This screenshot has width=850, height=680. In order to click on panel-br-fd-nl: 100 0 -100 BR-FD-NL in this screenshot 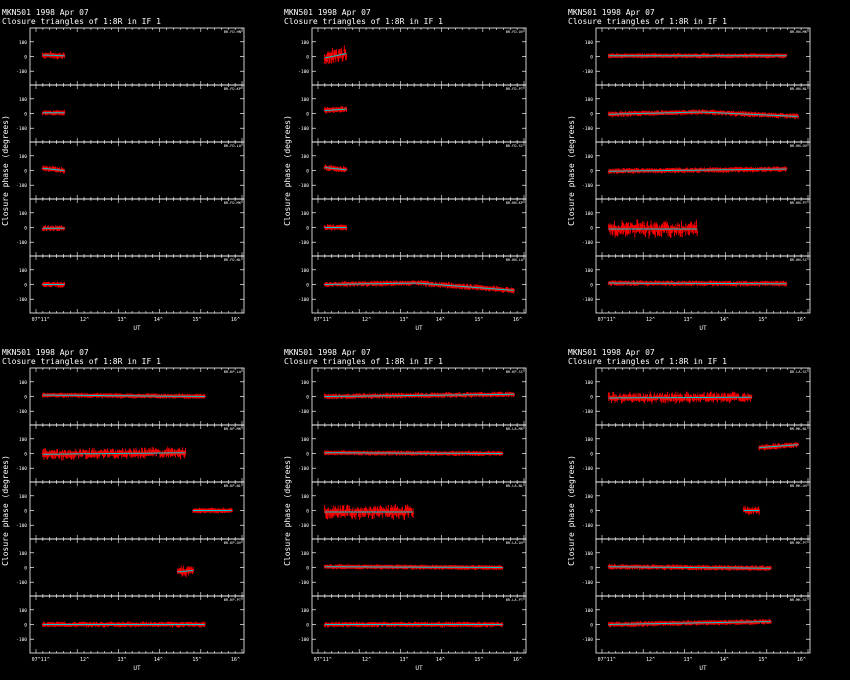, I will do `click(130, 284)`.